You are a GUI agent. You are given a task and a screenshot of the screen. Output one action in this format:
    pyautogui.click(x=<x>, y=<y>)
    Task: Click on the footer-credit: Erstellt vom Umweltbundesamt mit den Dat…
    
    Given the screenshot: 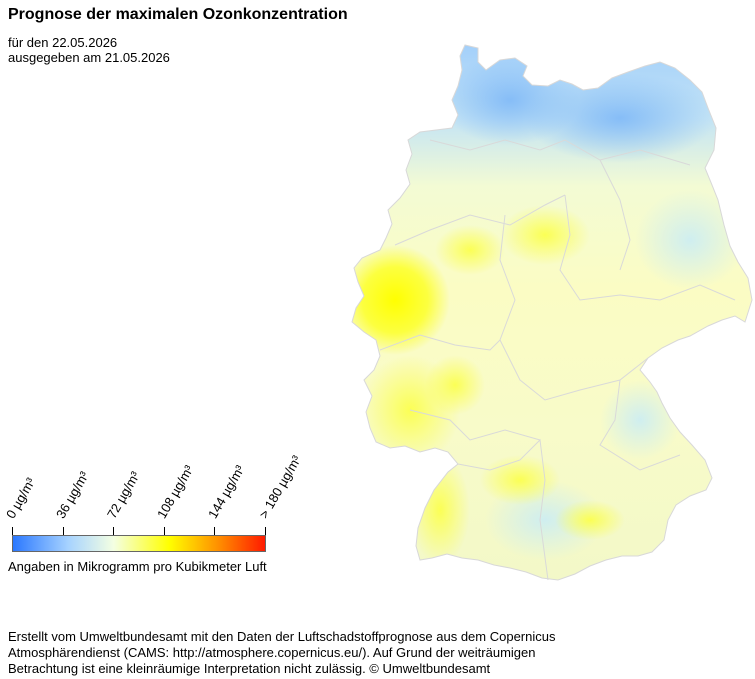 What is the action you would take?
    pyautogui.click(x=328, y=653)
    